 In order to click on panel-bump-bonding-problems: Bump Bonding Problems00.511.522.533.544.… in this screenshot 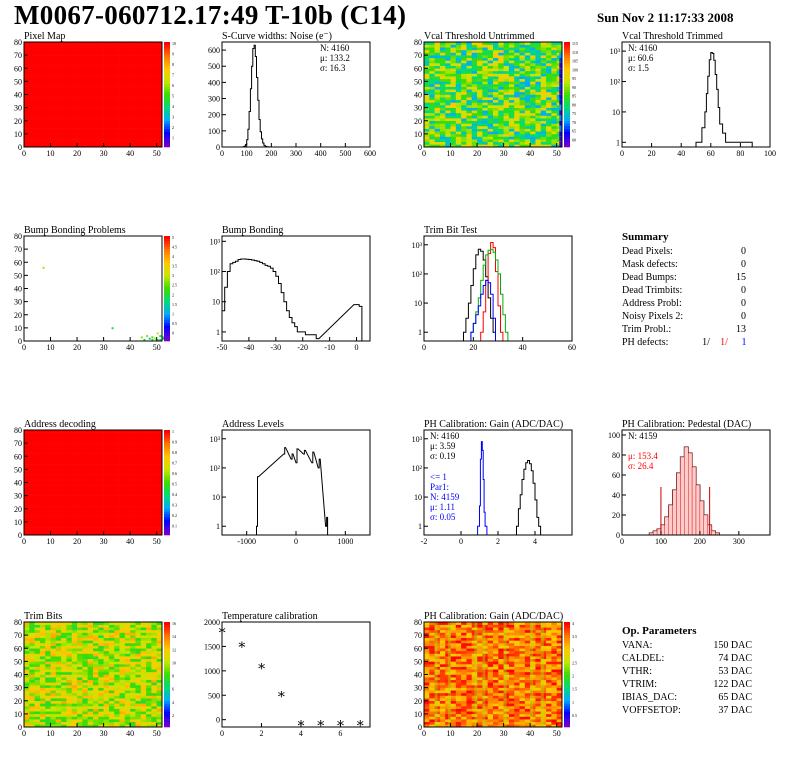, I will do `click(95, 288)`.